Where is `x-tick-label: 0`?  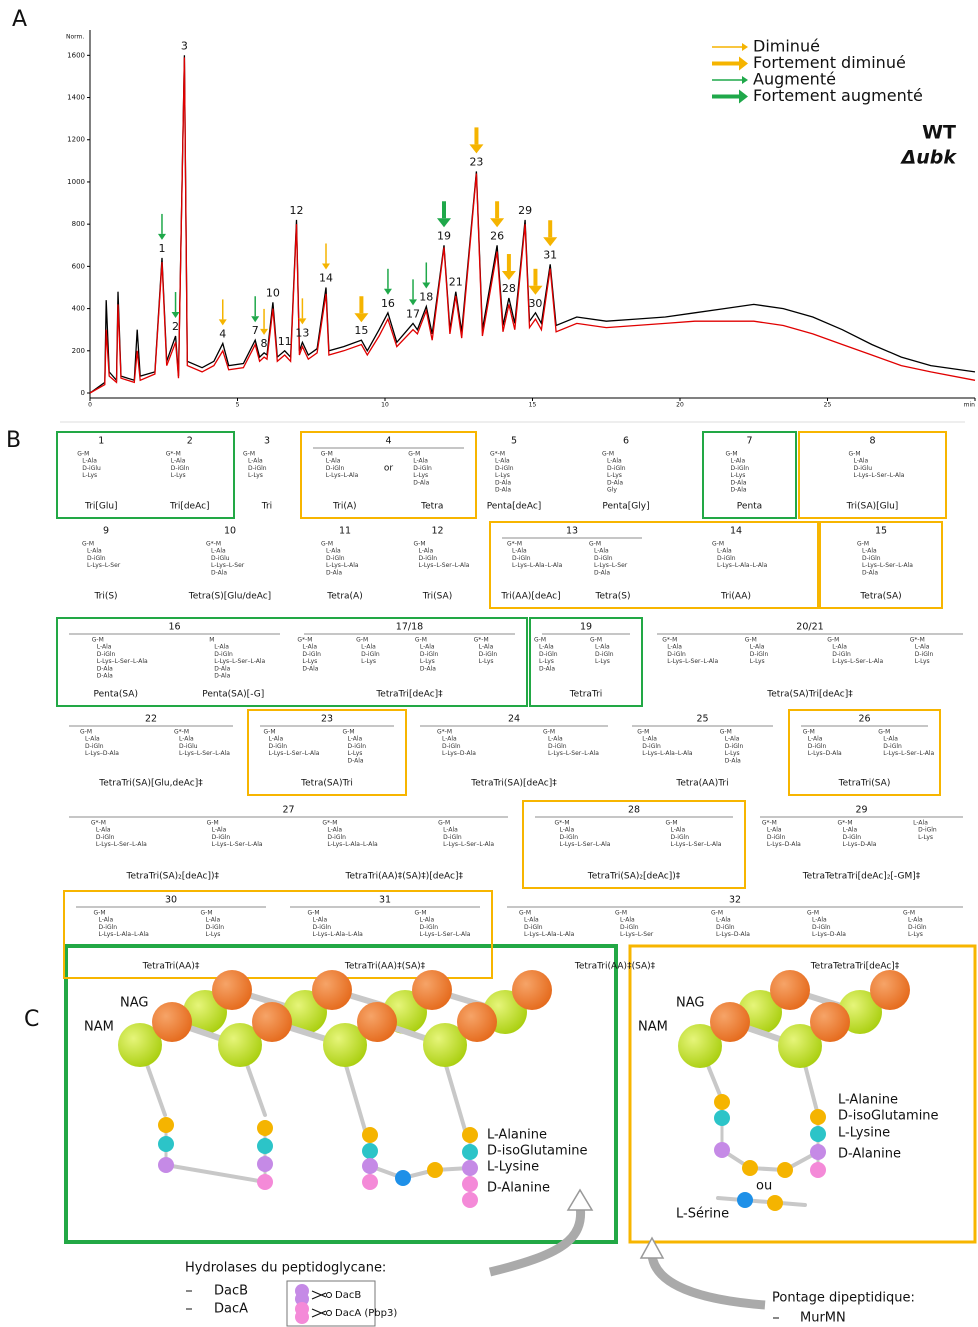
x-tick-label: 0 is located at coordinates (90, 405).